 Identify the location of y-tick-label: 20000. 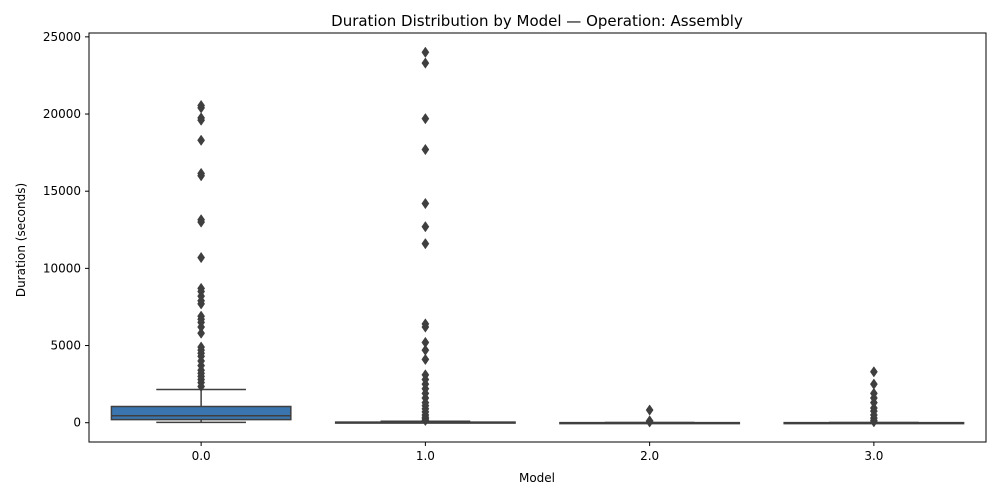
(62, 114).